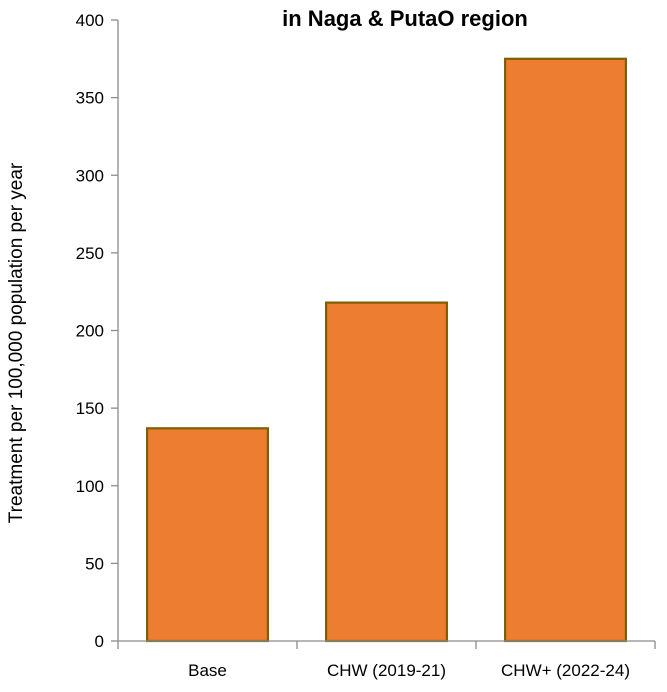  What do you see at coordinates (207, 670) in the screenshot?
I see `x-tick-label-0: Base` at bounding box center [207, 670].